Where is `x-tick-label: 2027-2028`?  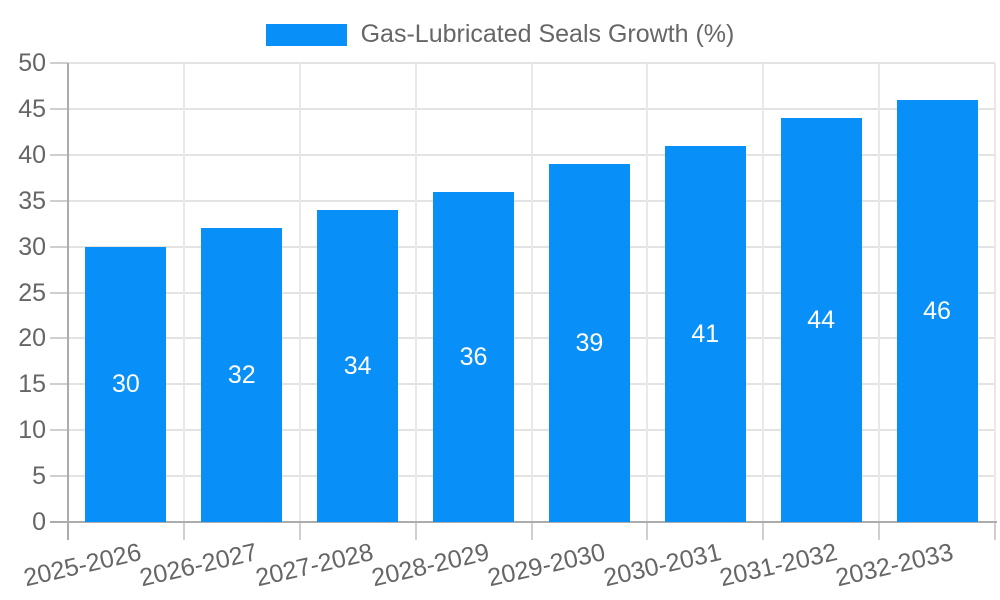 x-tick-label: 2027-2028 is located at coordinates (314, 565).